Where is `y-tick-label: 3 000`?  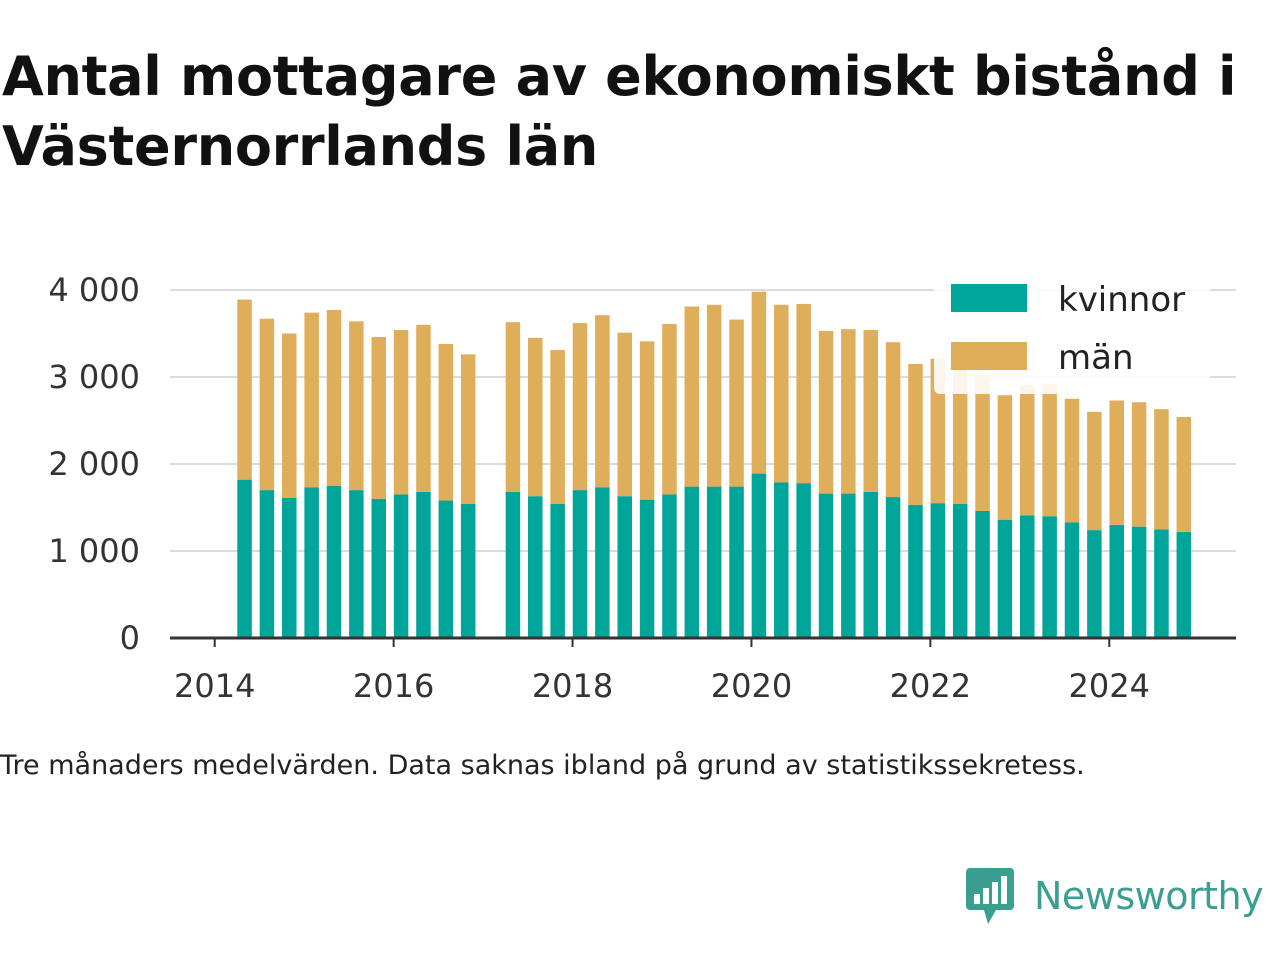
y-tick-label: 3 000 is located at coordinates (94, 377).